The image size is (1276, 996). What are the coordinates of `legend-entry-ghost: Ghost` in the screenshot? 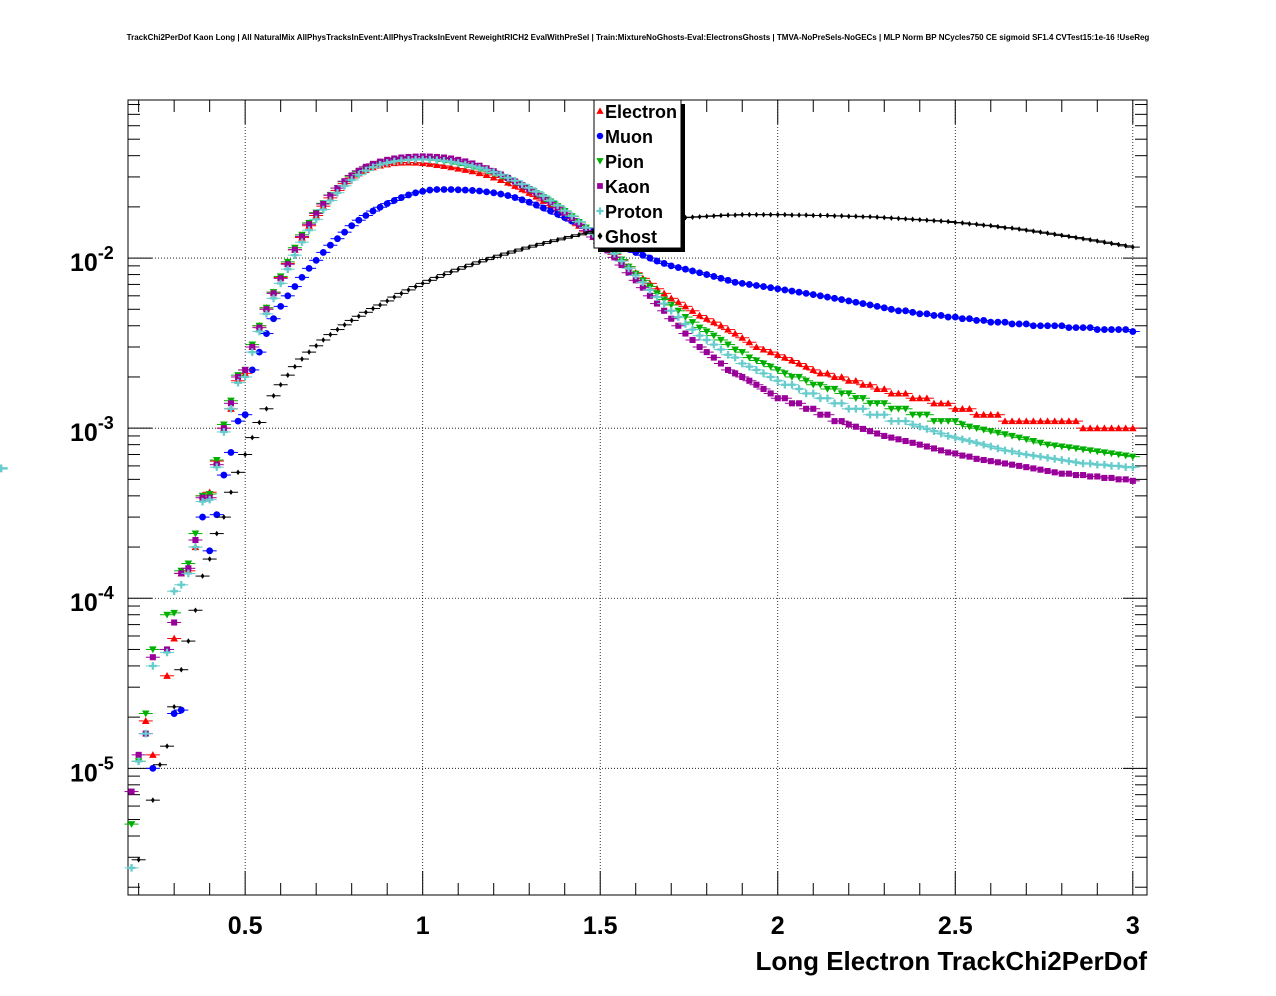 It's located at (631, 237).